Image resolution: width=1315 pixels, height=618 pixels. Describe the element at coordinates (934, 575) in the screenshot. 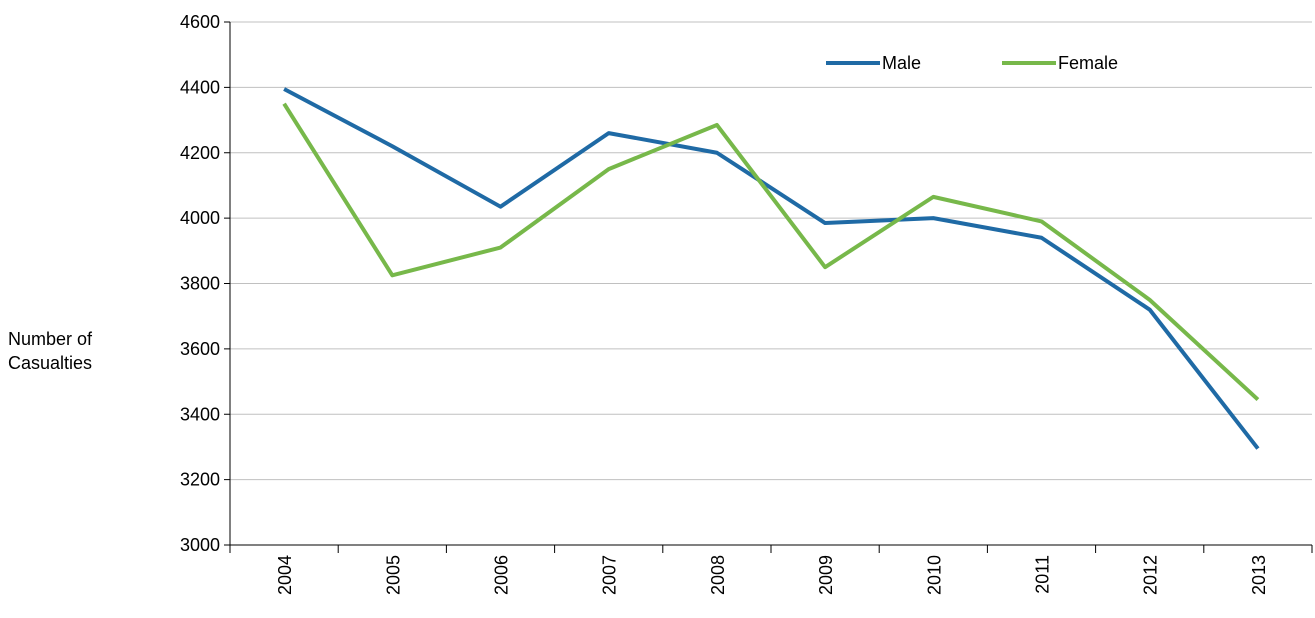

I see `x-tick-label: 2010` at that location.